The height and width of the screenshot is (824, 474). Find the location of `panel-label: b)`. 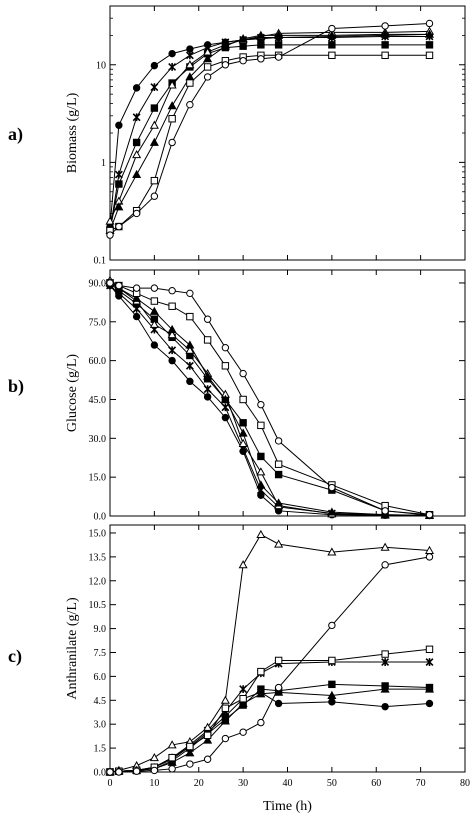

panel-label: b) is located at coordinates (16, 386).